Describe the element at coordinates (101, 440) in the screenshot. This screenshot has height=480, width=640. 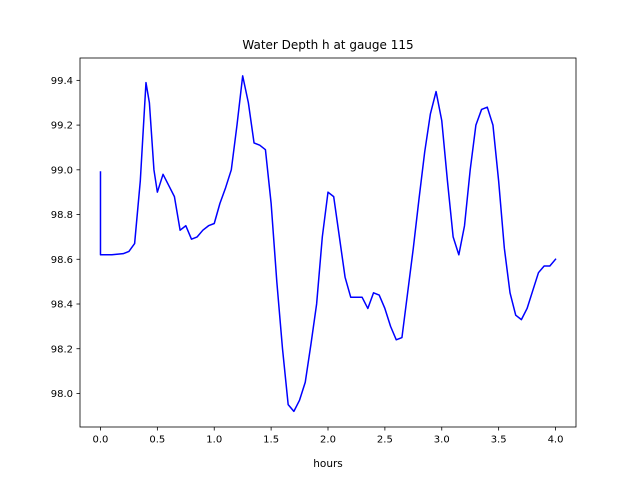
I see `x-tick-label: 0.0` at that location.